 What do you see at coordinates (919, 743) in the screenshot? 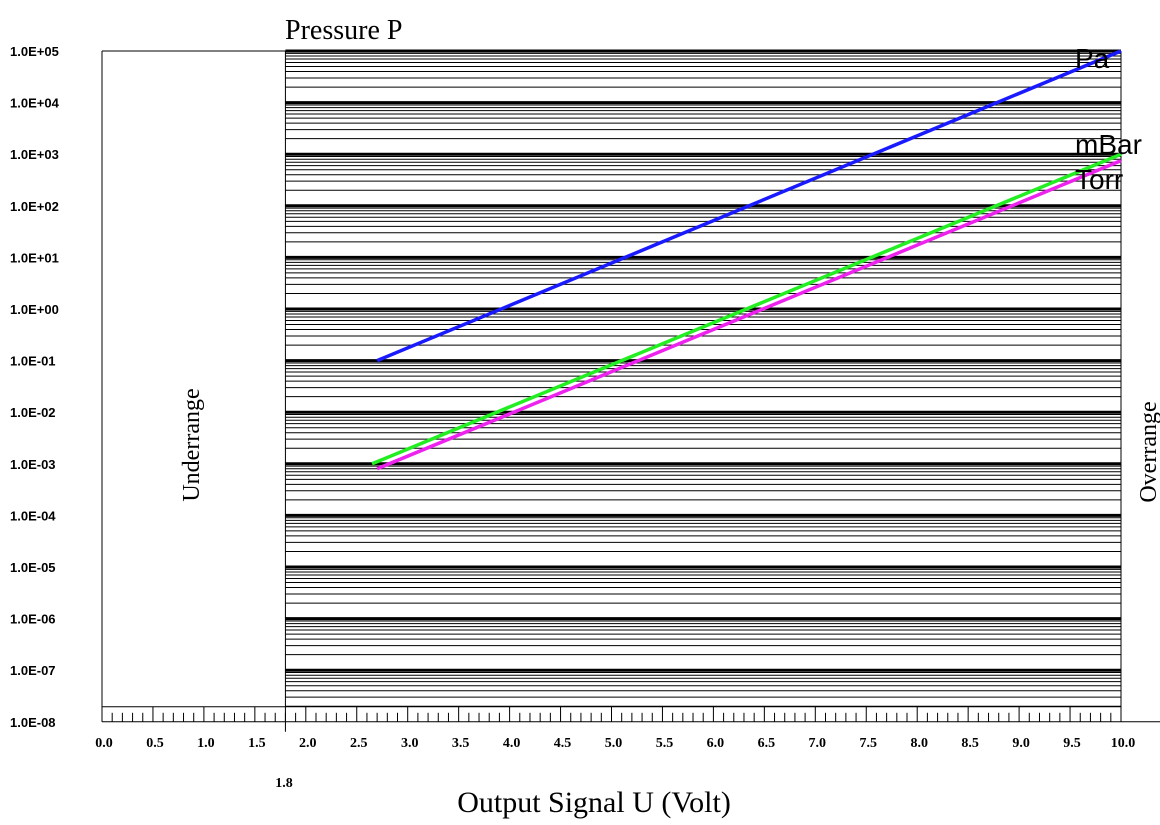
I see `x-tick-label: 8.0` at bounding box center [919, 743].